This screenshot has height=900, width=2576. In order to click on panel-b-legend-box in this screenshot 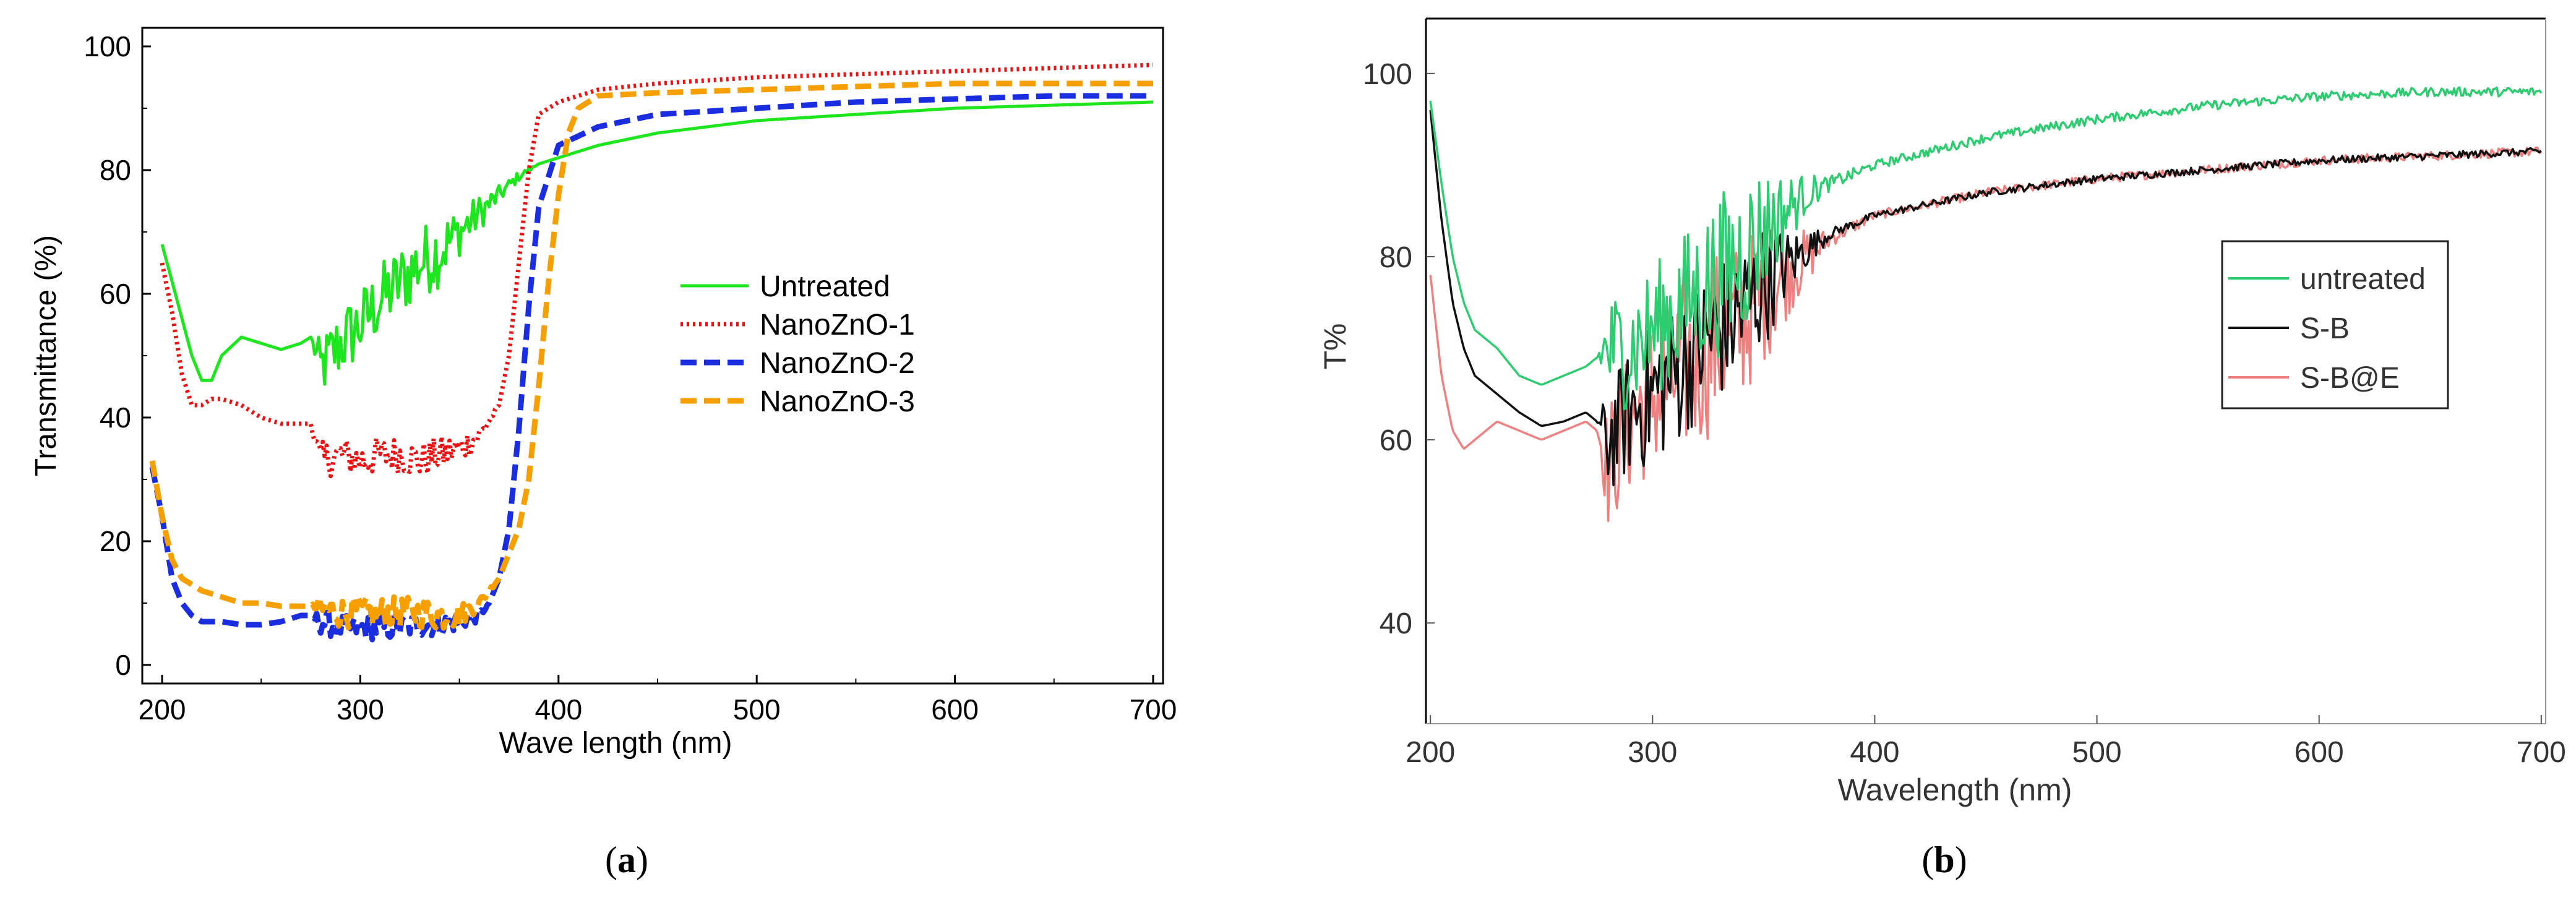, I will do `click(2335, 324)`.